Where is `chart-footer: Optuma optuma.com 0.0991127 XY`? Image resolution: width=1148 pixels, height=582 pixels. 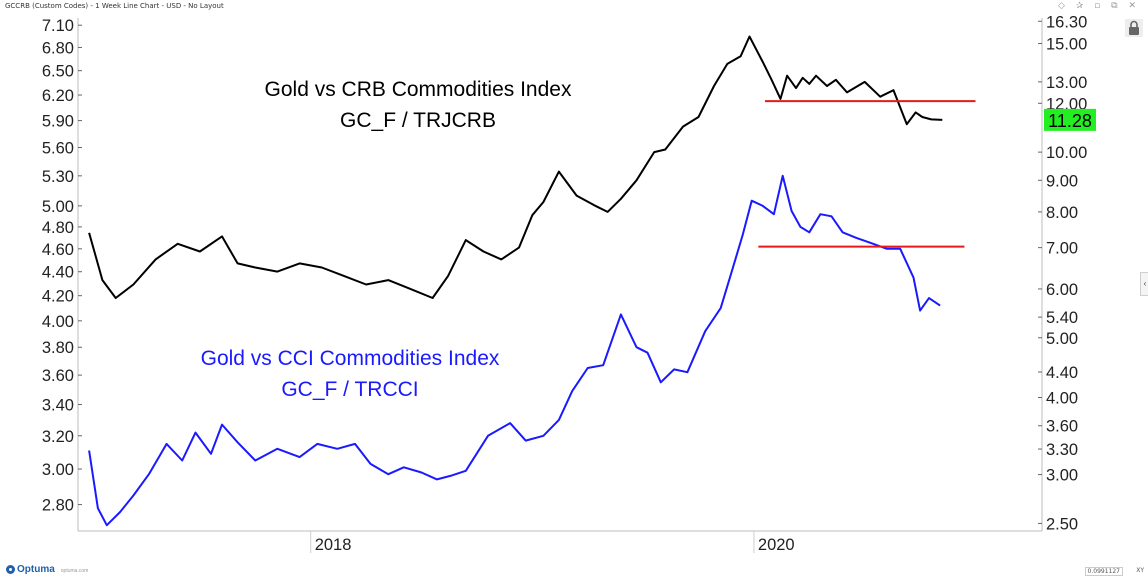 chart-footer: Optuma optuma.com 0.0991127 XY is located at coordinates (574, 569).